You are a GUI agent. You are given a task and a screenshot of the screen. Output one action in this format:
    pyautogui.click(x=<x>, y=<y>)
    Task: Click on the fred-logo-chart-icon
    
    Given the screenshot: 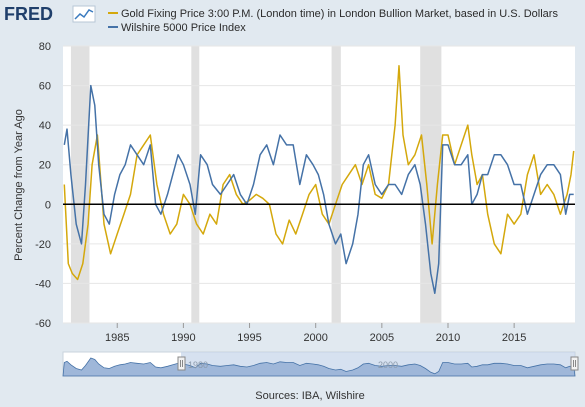 What is the action you would take?
    pyautogui.click(x=84, y=14)
    